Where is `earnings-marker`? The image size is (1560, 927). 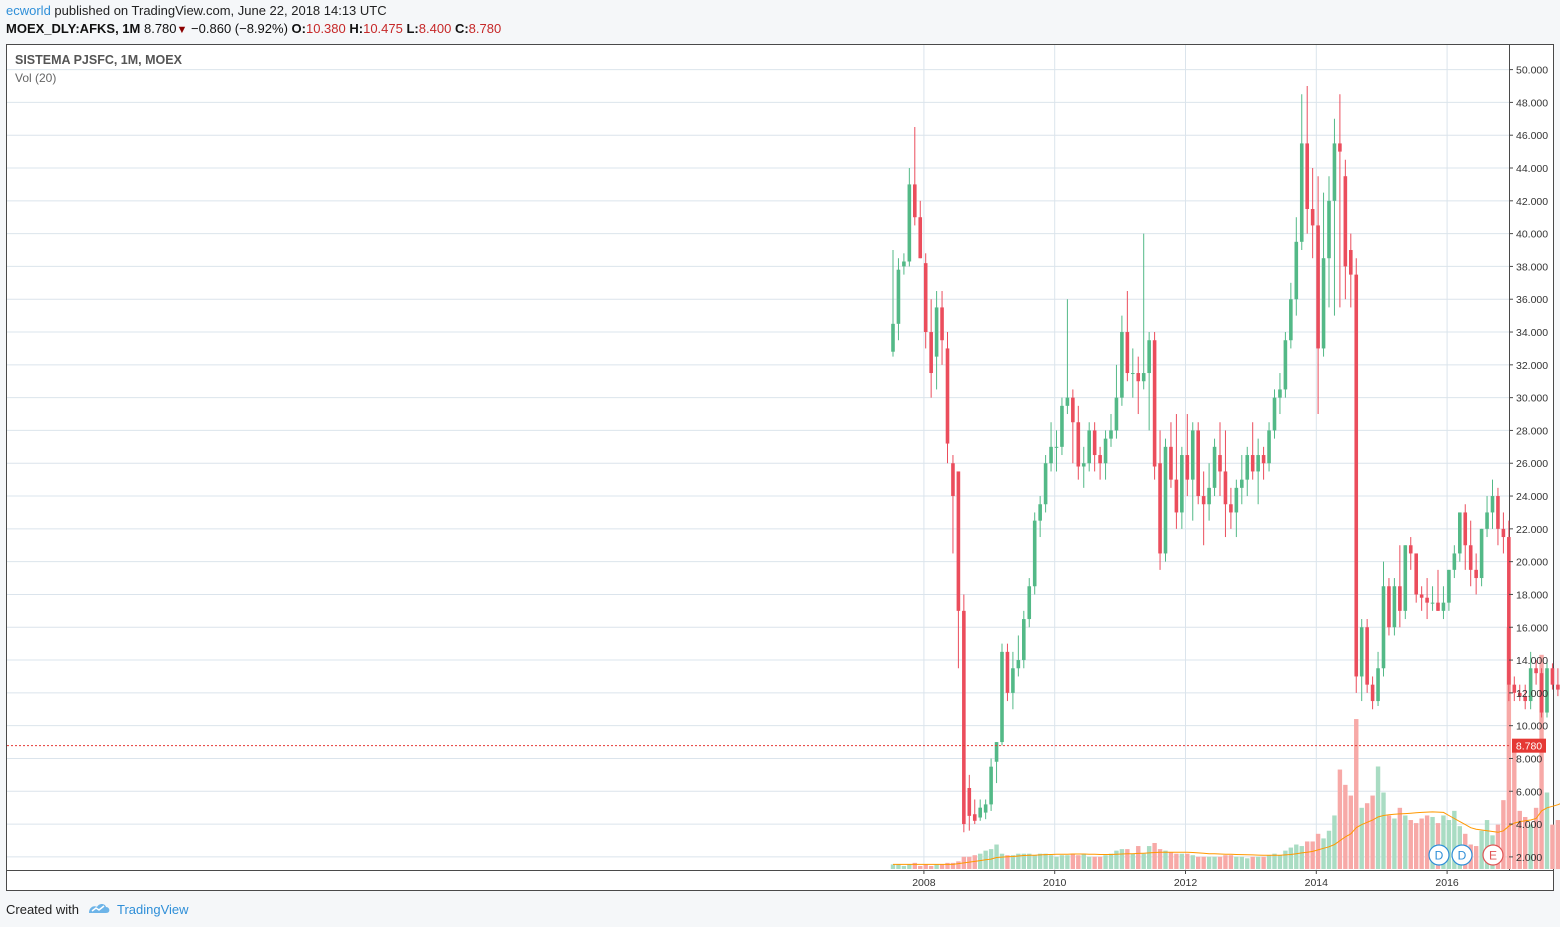 earnings-marker is located at coordinates (1493, 855).